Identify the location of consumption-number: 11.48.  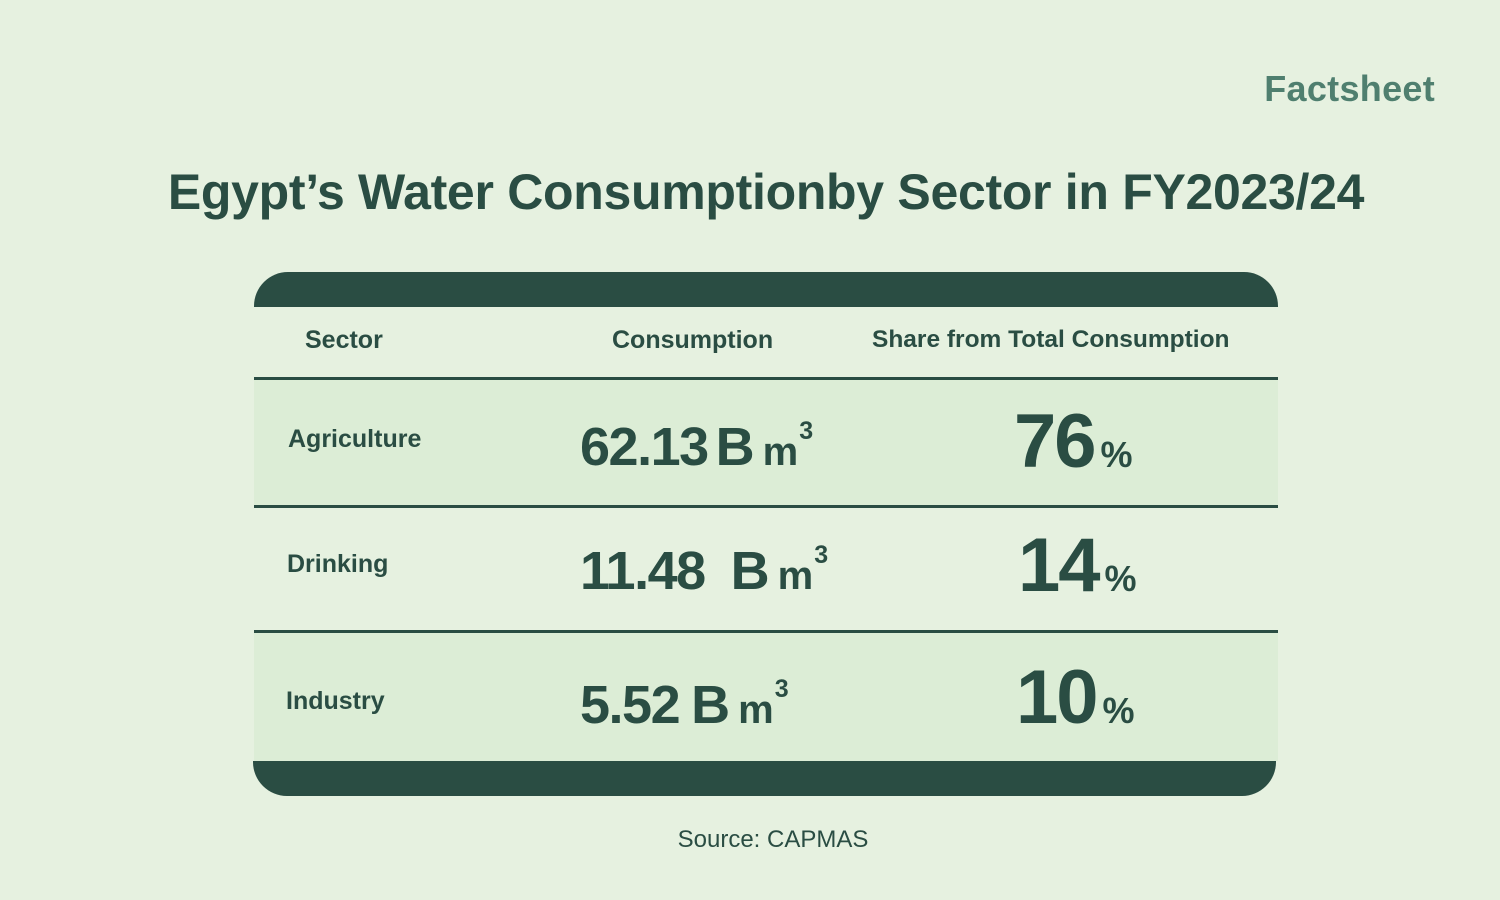
(643, 571).